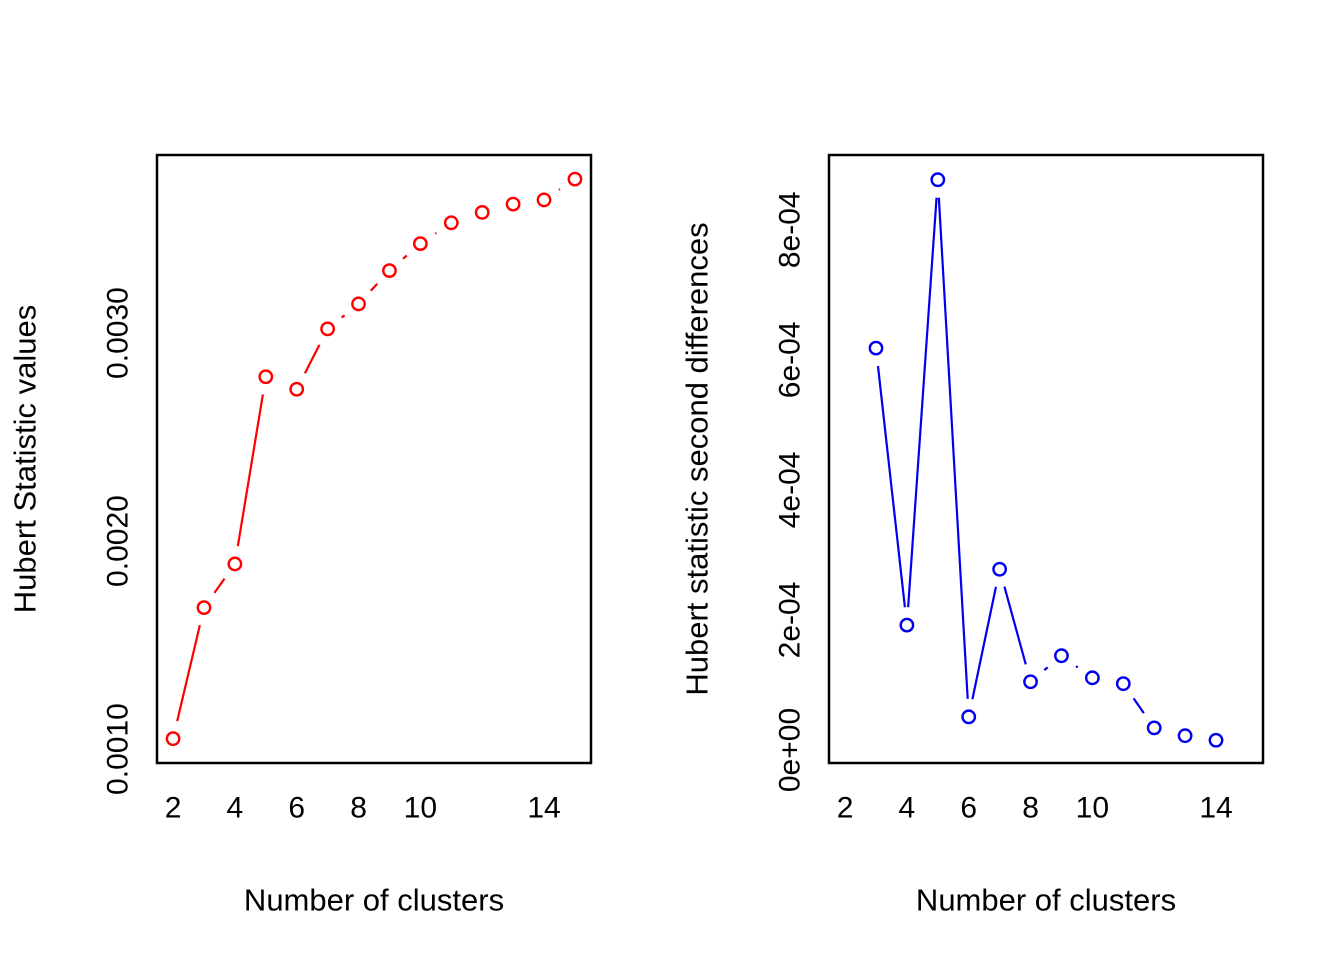 The width and height of the screenshot is (1344, 960). What do you see at coordinates (790, 229) in the screenshot?
I see `y-tick-label: 8e-04` at bounding box center [790, 229].